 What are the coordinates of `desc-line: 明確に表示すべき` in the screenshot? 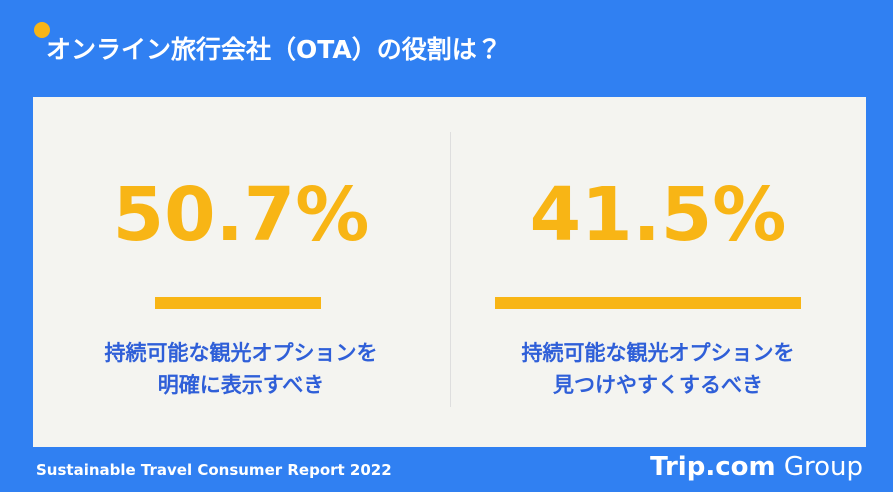 It's located at (241, 385).